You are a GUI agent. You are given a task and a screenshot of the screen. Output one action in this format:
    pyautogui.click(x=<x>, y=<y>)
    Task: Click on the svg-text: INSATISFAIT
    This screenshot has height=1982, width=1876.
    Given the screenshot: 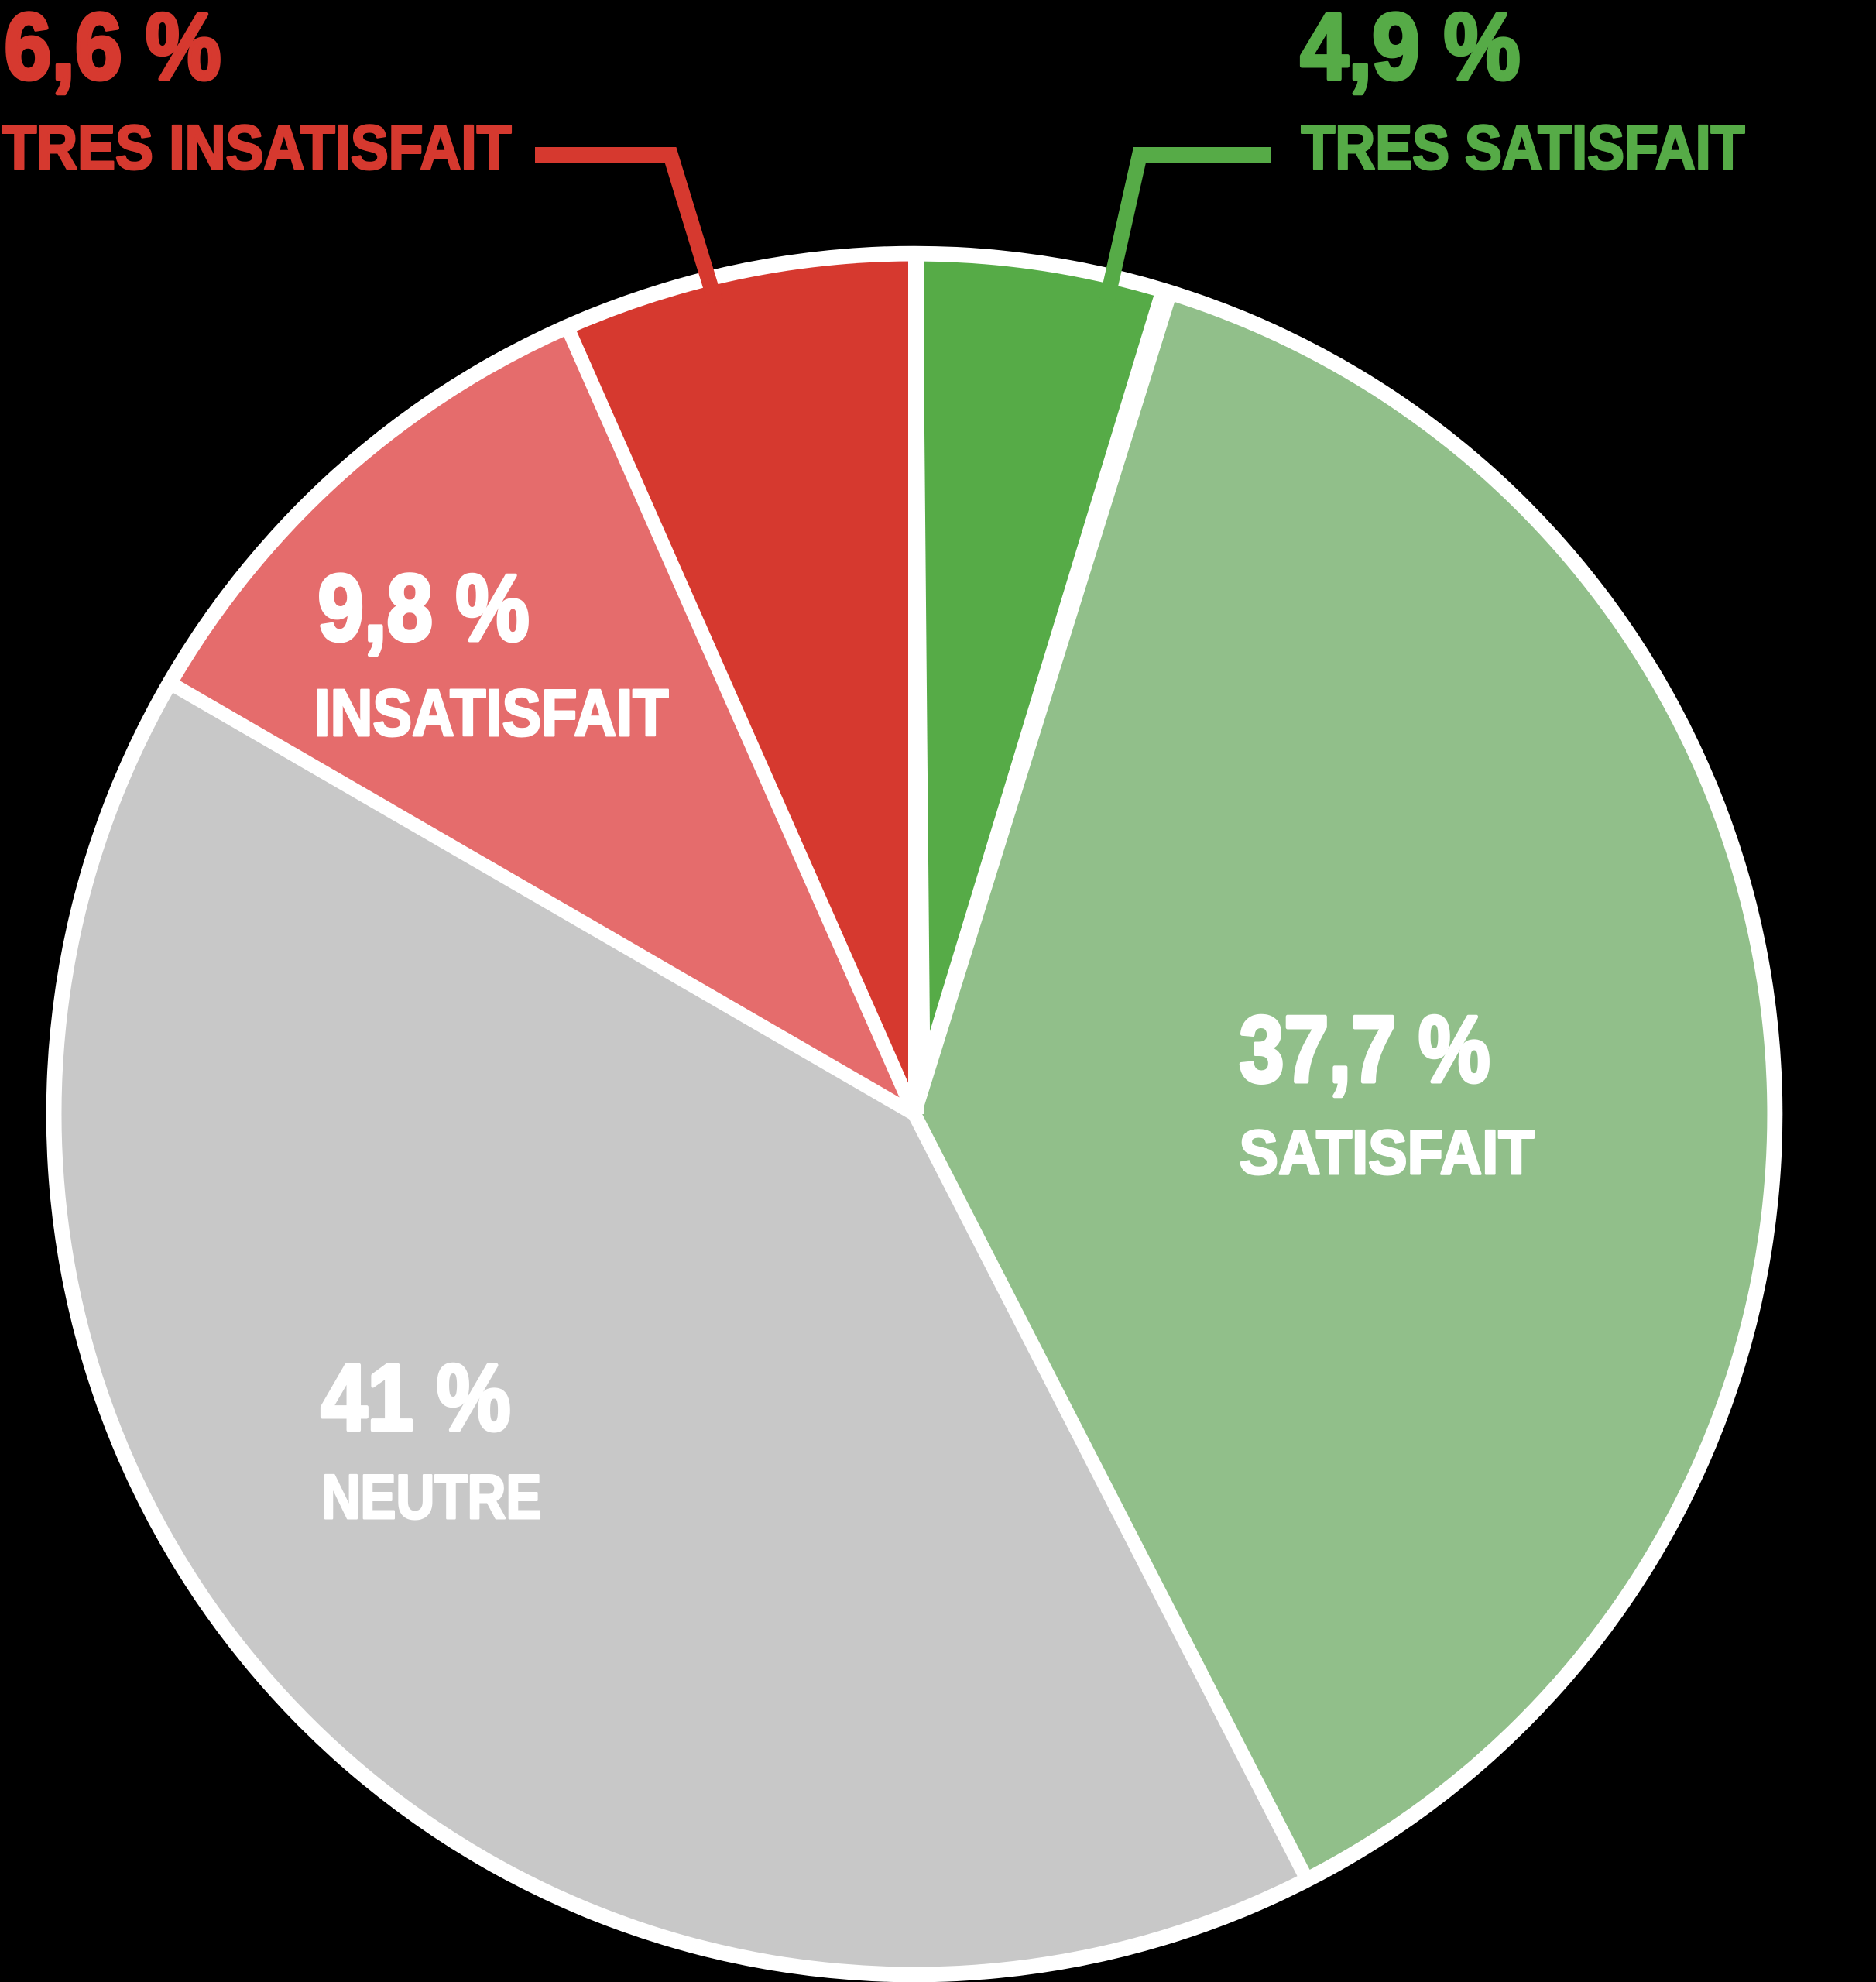 What is the action you would take?
    pyautogui.click(x=491, y=713)
    